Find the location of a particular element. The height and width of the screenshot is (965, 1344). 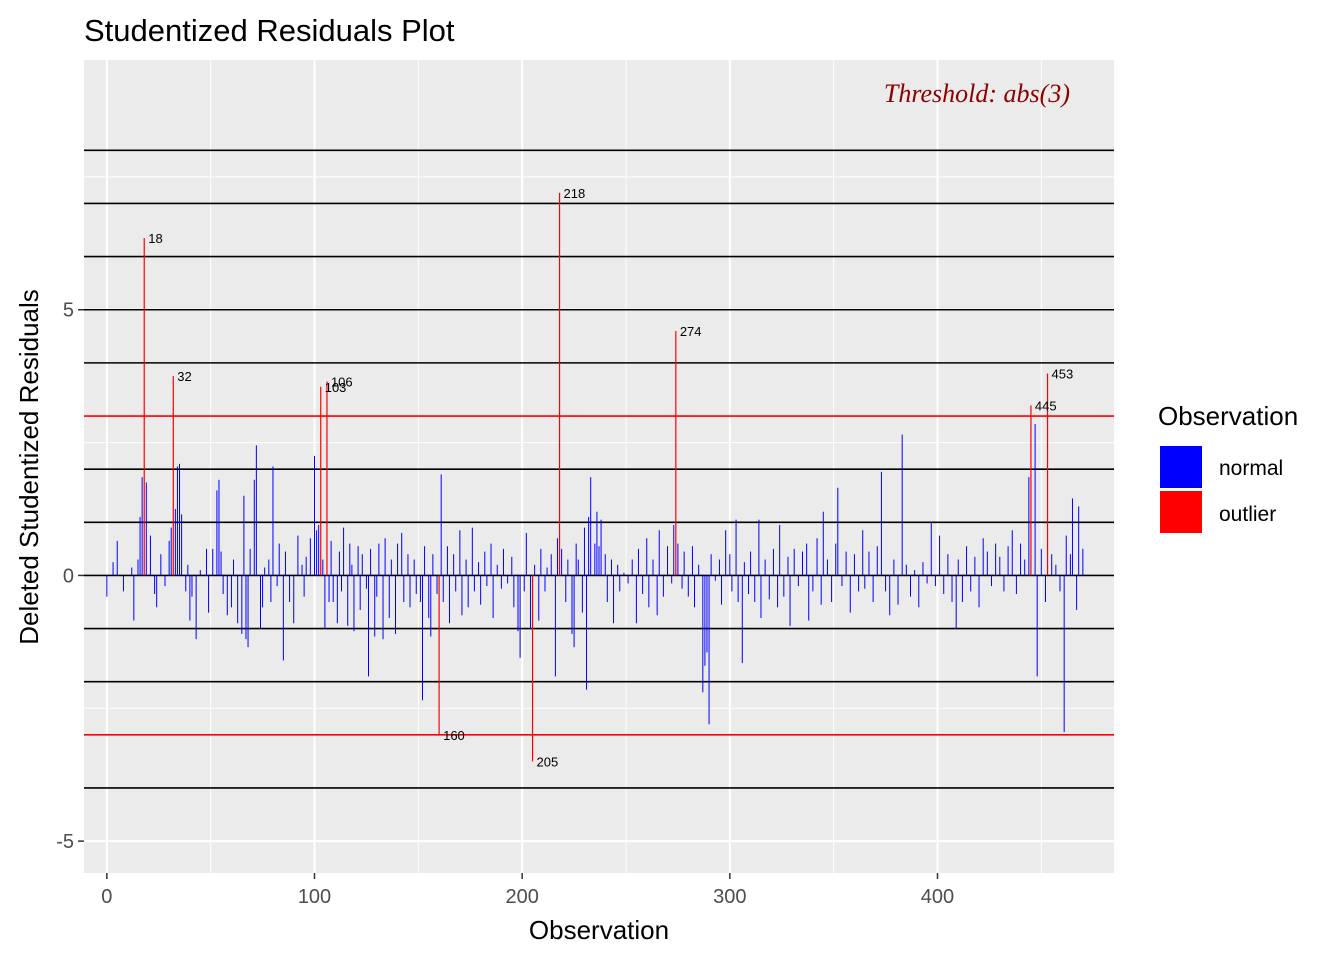

y-axis-ticks: -5 0 5 is located at coordinates (70, 576).